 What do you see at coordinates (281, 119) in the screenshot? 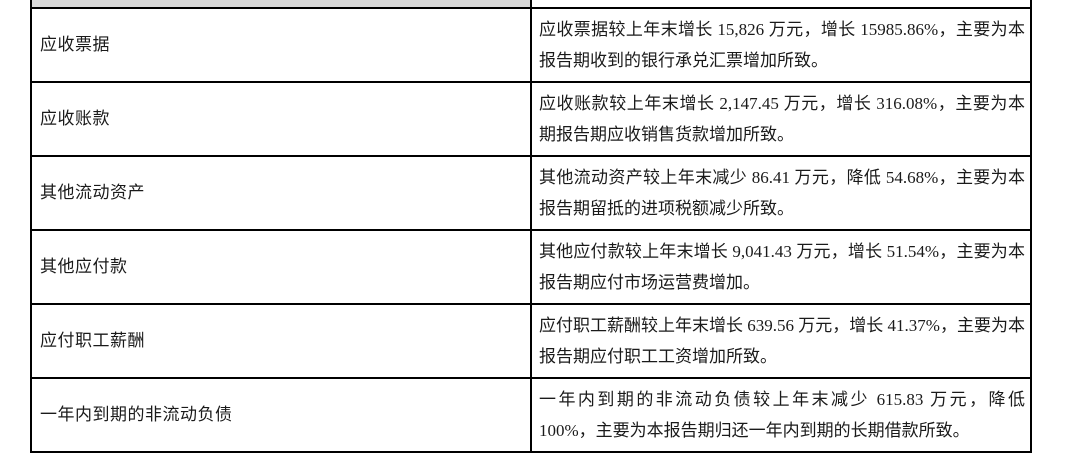
I see `item-cell: 应收账款` at bounding box center [281, 119].